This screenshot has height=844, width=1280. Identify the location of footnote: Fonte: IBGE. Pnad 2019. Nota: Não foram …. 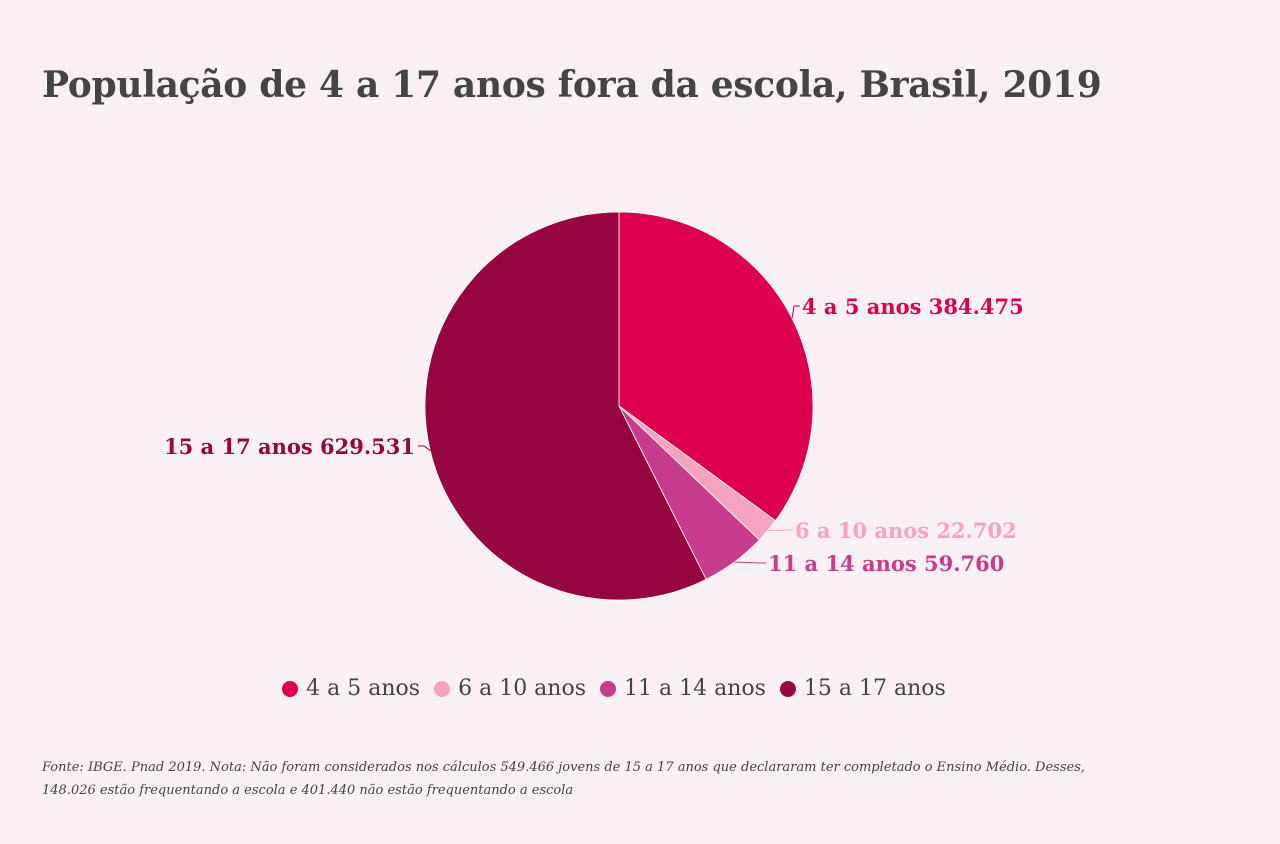
(564, 779).